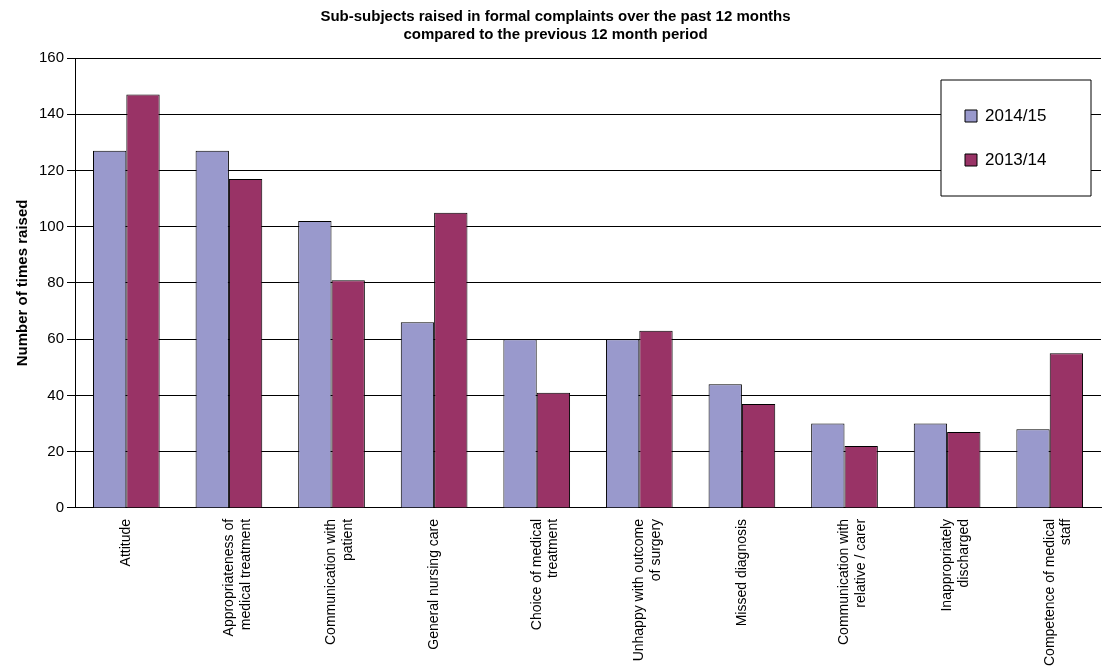 The image size is (1111, 669). Describe the element at coordinates (555, 25) in the screenshot. I see `chart-title: Sub-subjects raised in formal complaints over the past 12 months compared to the previous 12 month period` at that location.